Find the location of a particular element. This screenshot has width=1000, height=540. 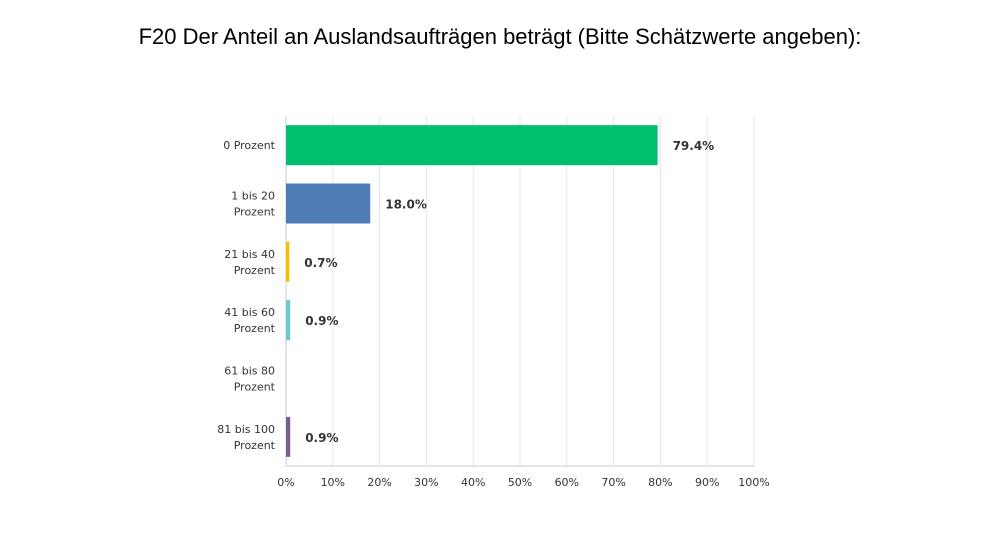

x-tick-label: 100% is located at coordinates (753, 482).